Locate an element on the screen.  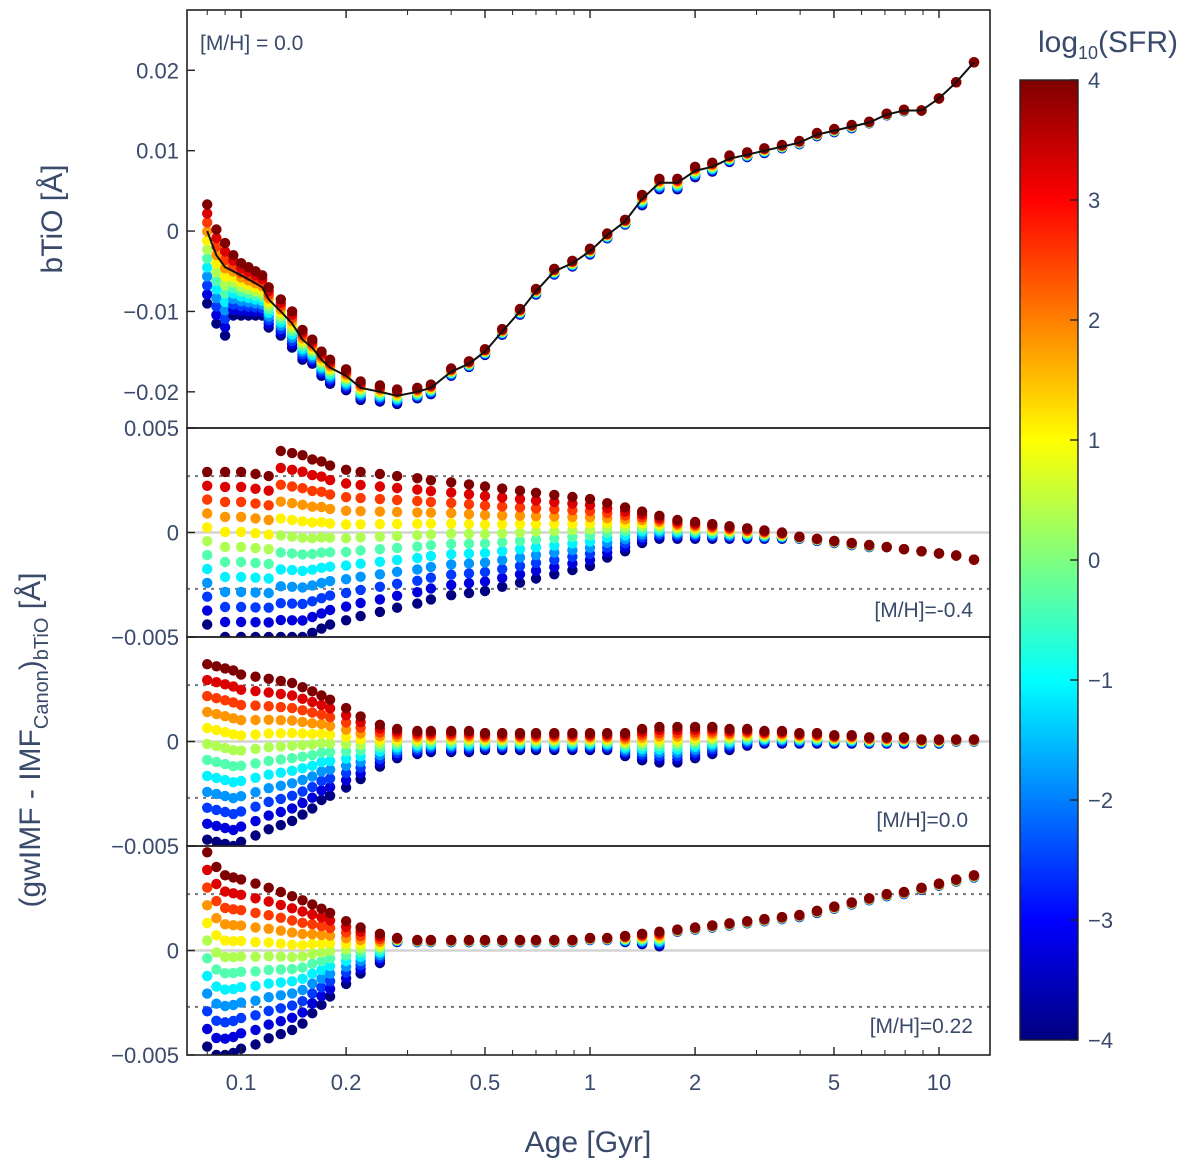
x-tick-label: 5 is located at coordinates (834, 1082).